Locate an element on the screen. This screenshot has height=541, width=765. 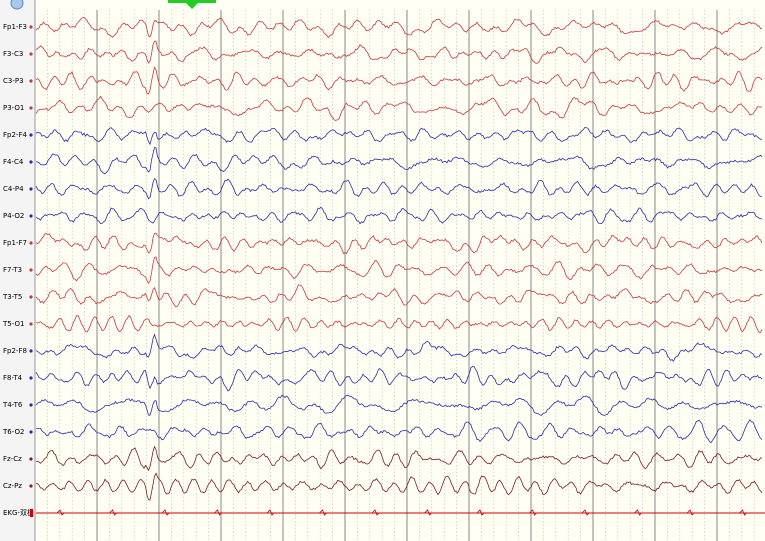
ekg-trace is located at coordinates (401, 512).